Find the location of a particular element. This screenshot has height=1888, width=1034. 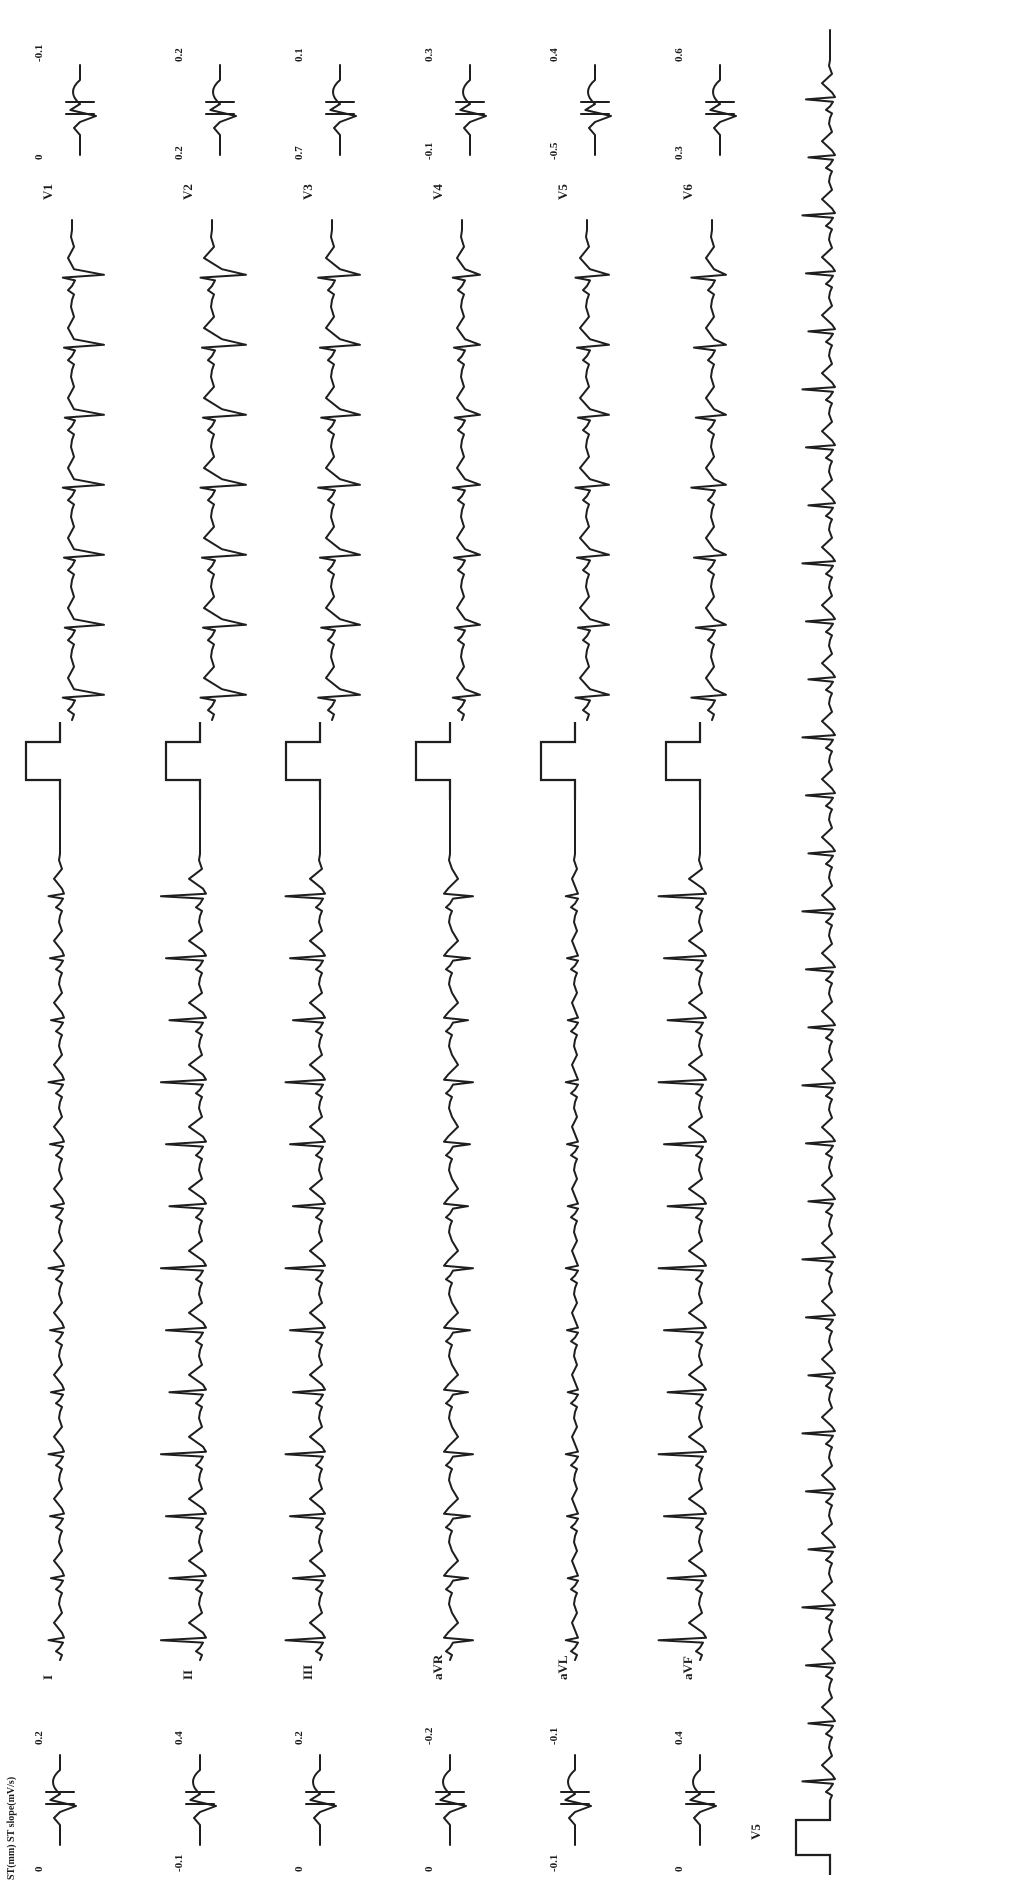

header-text: ST(mm) ST slope(mV/s) is located at coordinates (11, 1828).